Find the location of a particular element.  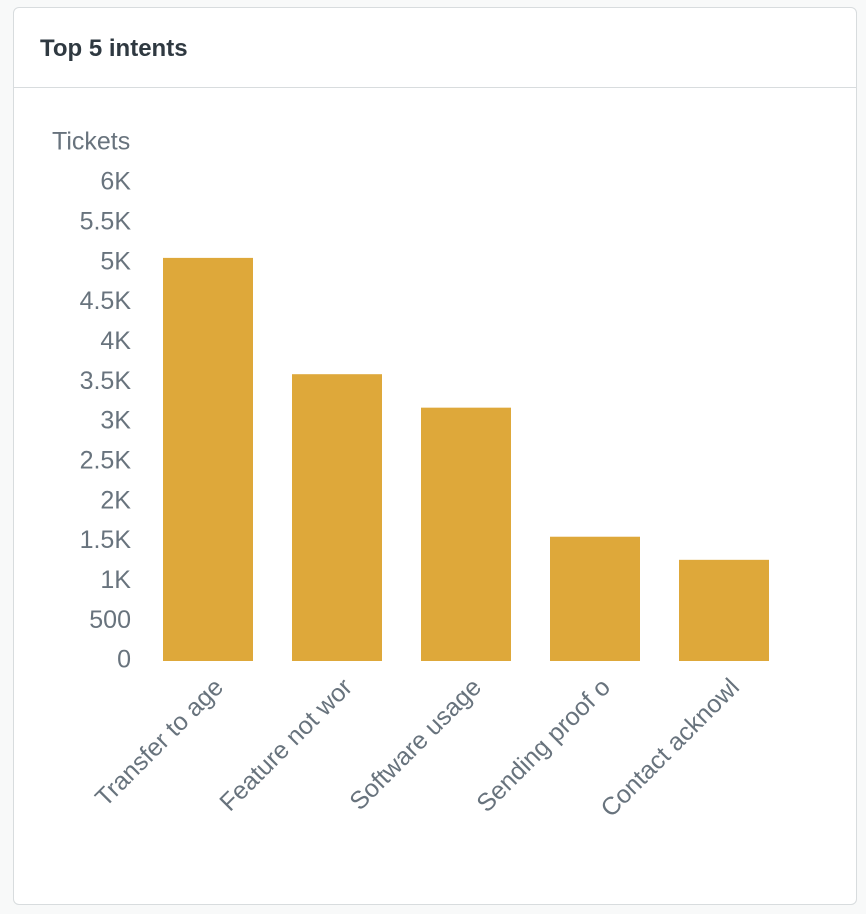

y-tick-label: 3K is located at coordinates (115, 421).